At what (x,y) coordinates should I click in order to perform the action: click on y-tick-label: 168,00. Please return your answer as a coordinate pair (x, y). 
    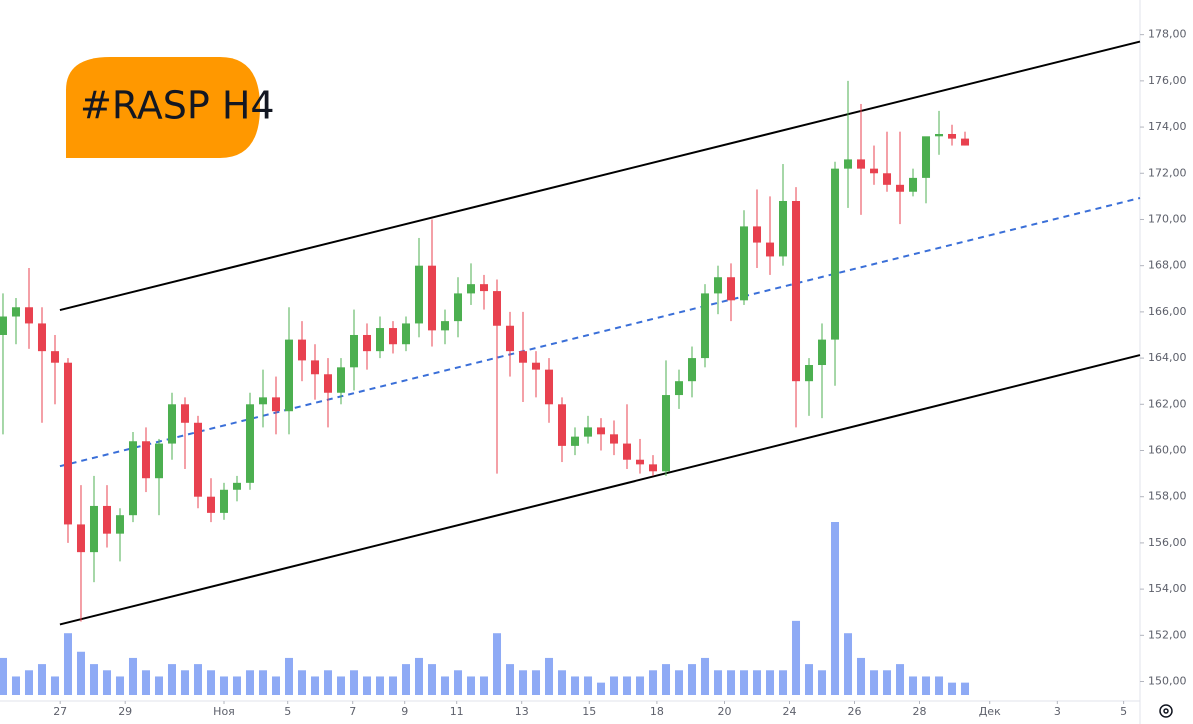
    Looking at the image, I should click on (1167, 265).